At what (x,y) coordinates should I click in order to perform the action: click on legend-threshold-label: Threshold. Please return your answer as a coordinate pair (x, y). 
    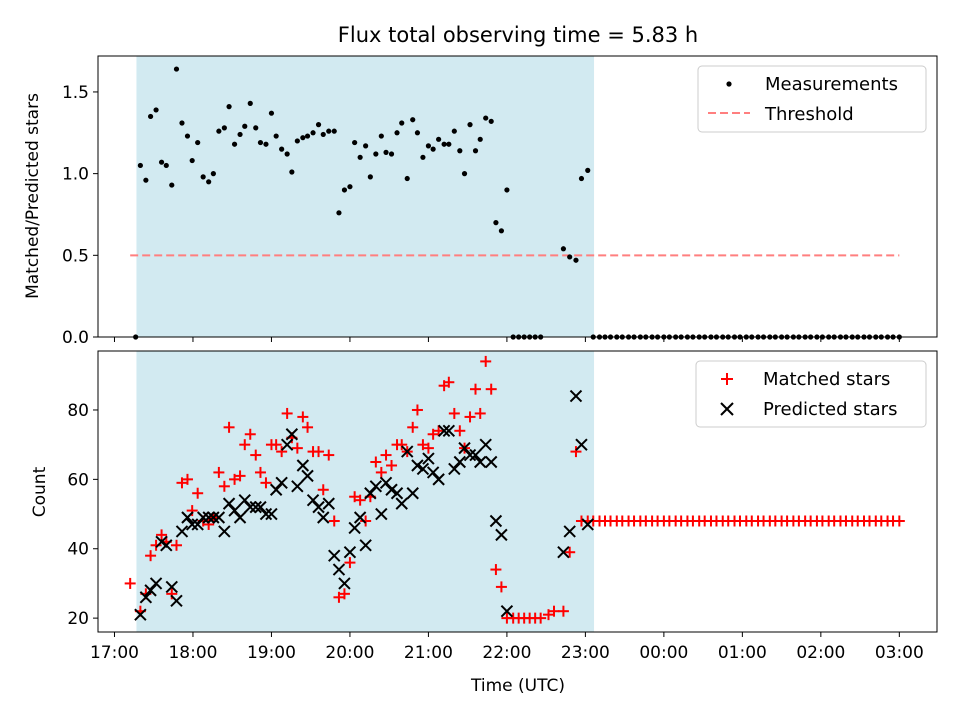
    Looking at the image, I should click on (809, 114).